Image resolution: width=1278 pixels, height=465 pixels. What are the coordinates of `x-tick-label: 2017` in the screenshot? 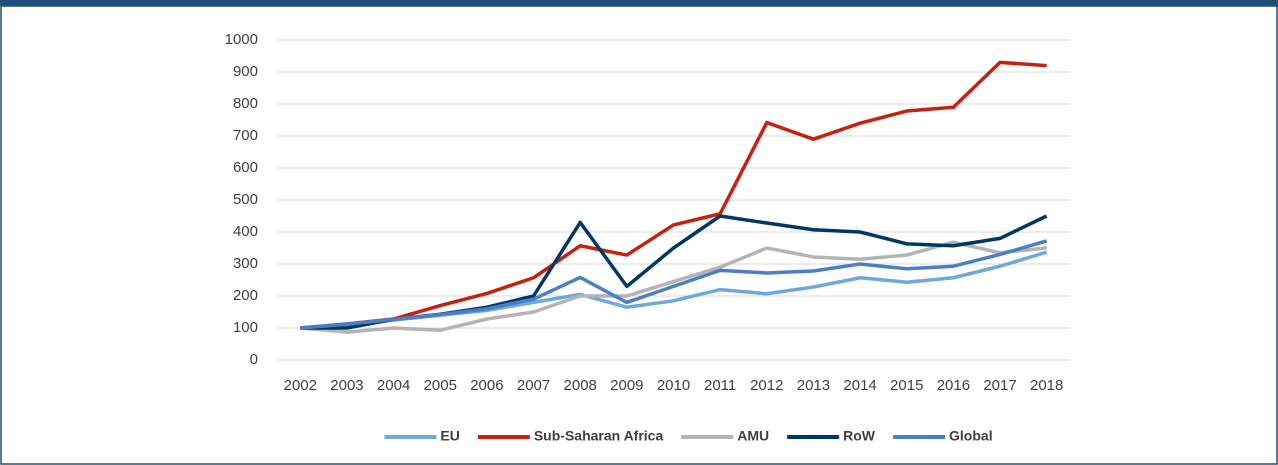 It's located at (999, 385).